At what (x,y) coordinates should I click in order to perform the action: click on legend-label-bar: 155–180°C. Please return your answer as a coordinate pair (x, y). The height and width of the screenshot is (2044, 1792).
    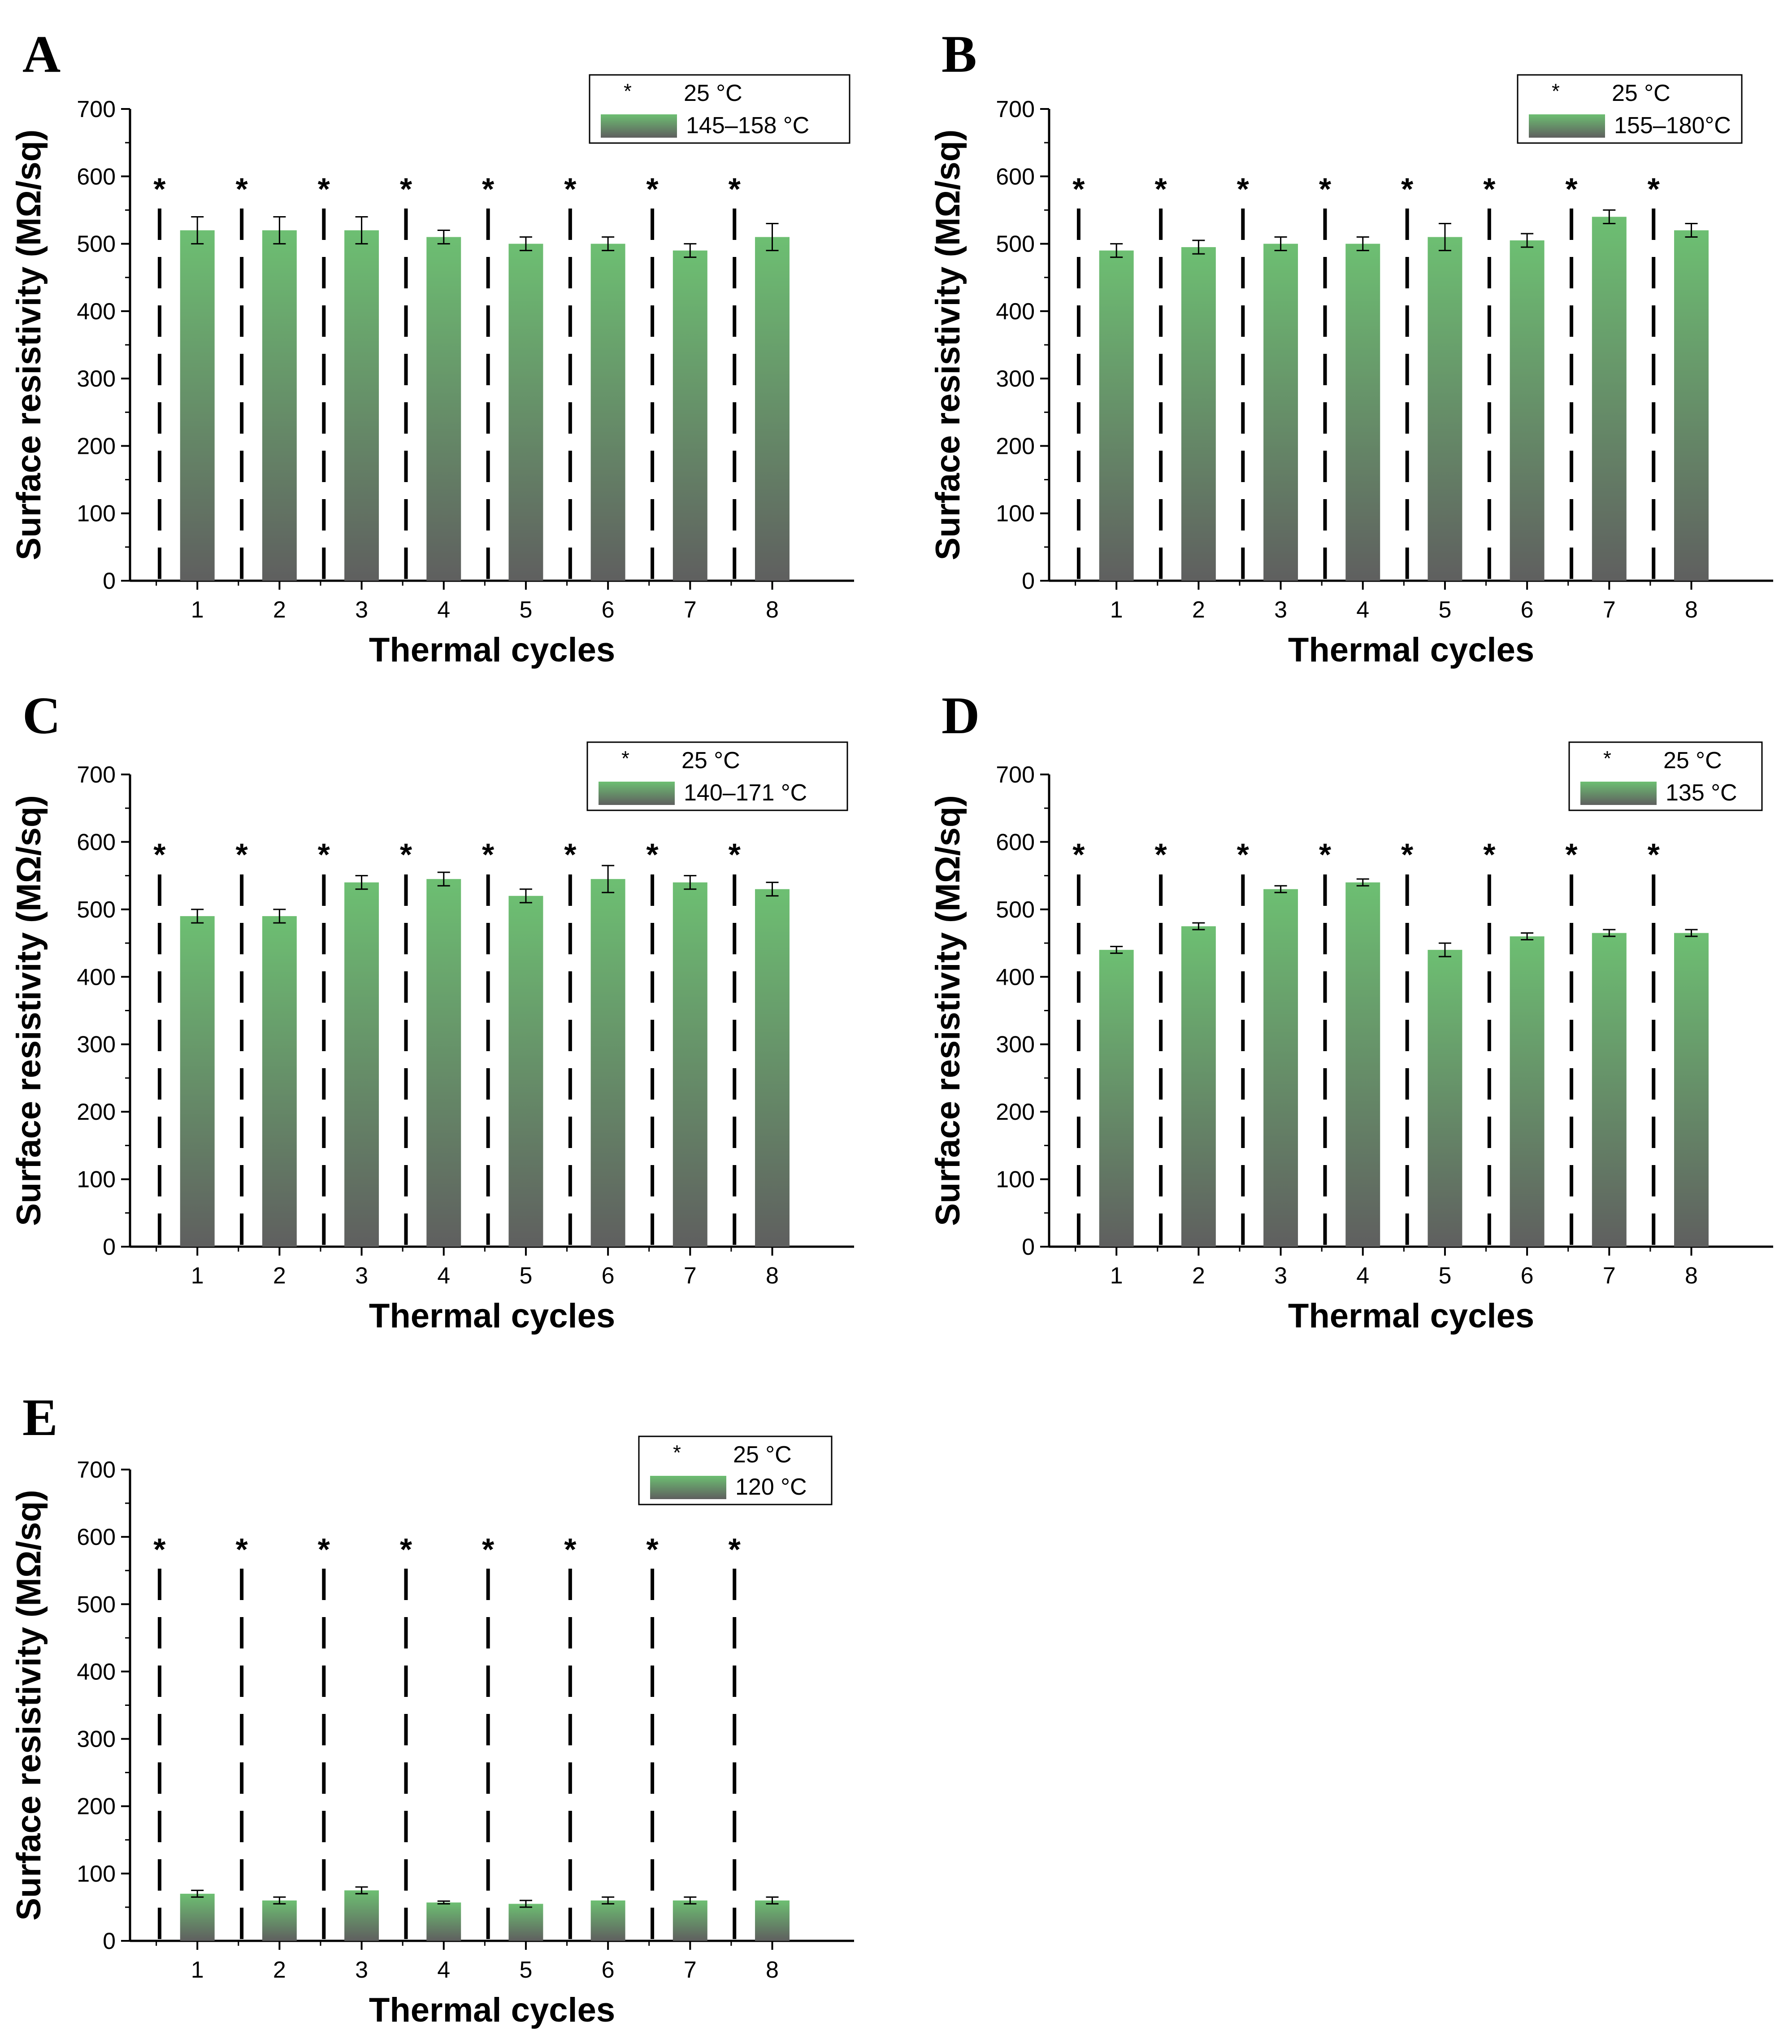
    Looking at the image, I should click on (1672, 126).